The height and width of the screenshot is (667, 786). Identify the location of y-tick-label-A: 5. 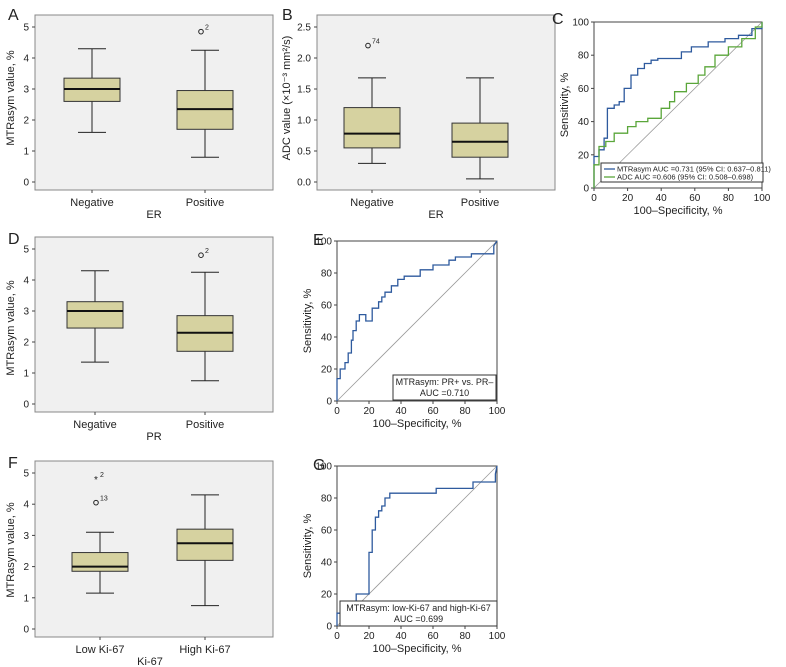
(26, 28).